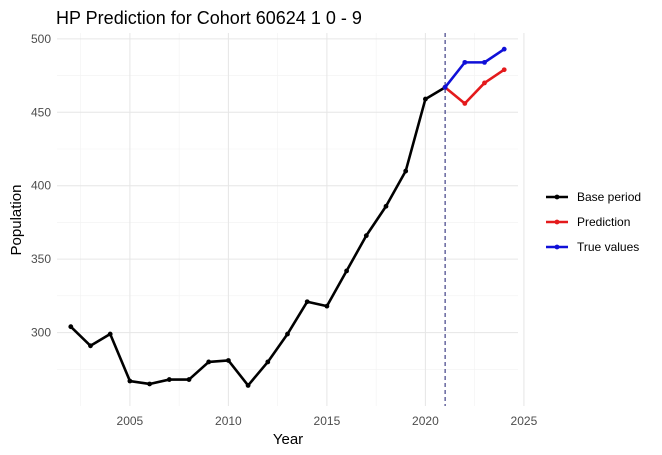 The image size is (662, 455). Describe the element at coordinates (524, 421) in the screenshot. I see `x-tick-label: 2025` at that location.